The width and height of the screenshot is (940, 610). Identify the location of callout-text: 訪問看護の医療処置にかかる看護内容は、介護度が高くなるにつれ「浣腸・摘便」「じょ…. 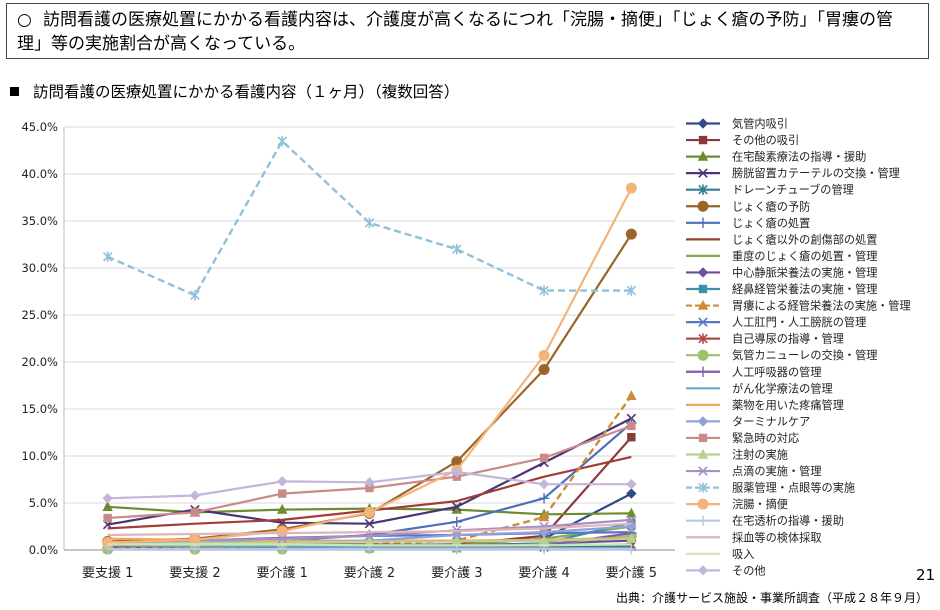
(455, 32).